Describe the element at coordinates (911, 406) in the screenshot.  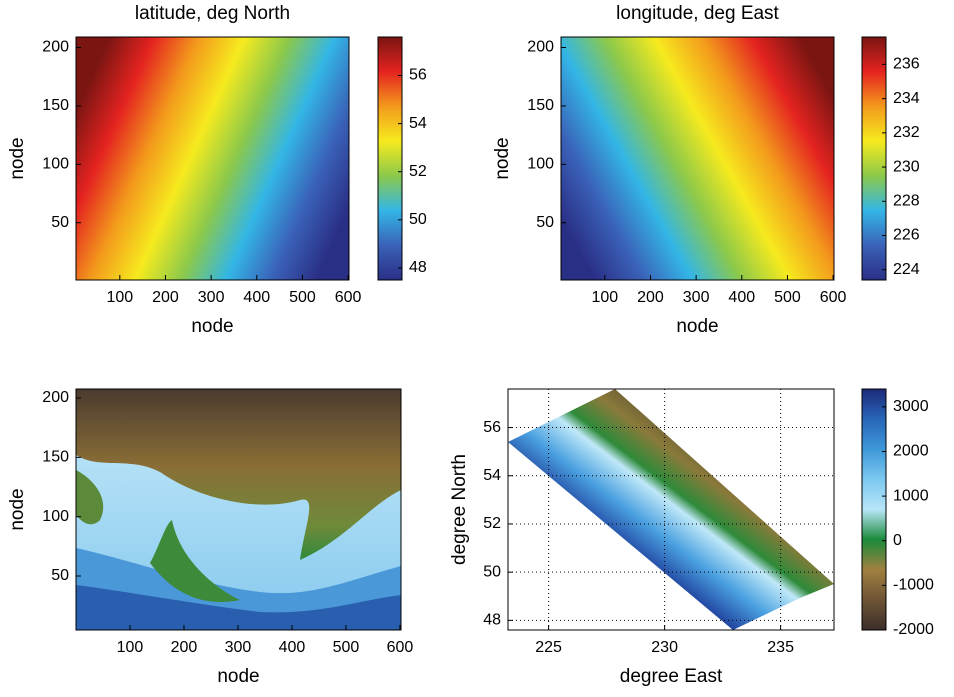
I see `colorbar-tick-label: 3000` at that location.